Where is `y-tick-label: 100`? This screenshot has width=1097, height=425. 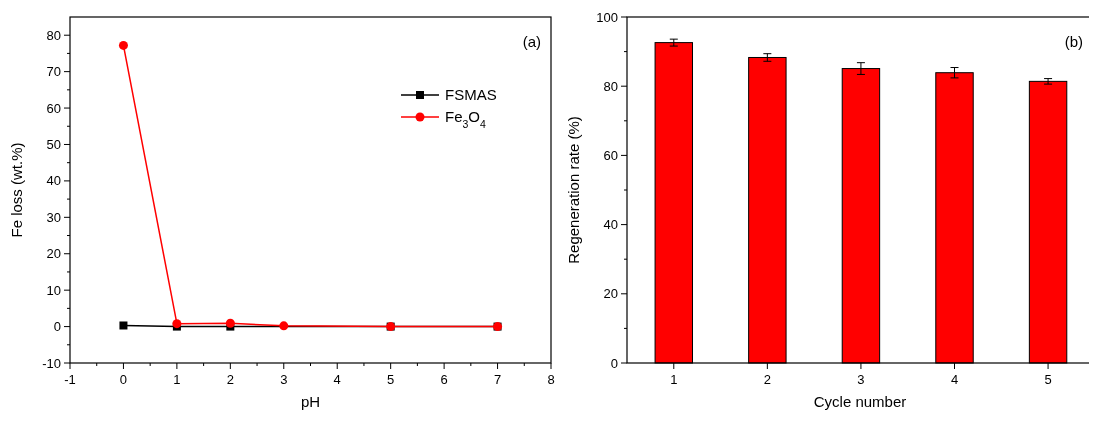 y-tick-label: 100 is located at coordinates (607, 17).